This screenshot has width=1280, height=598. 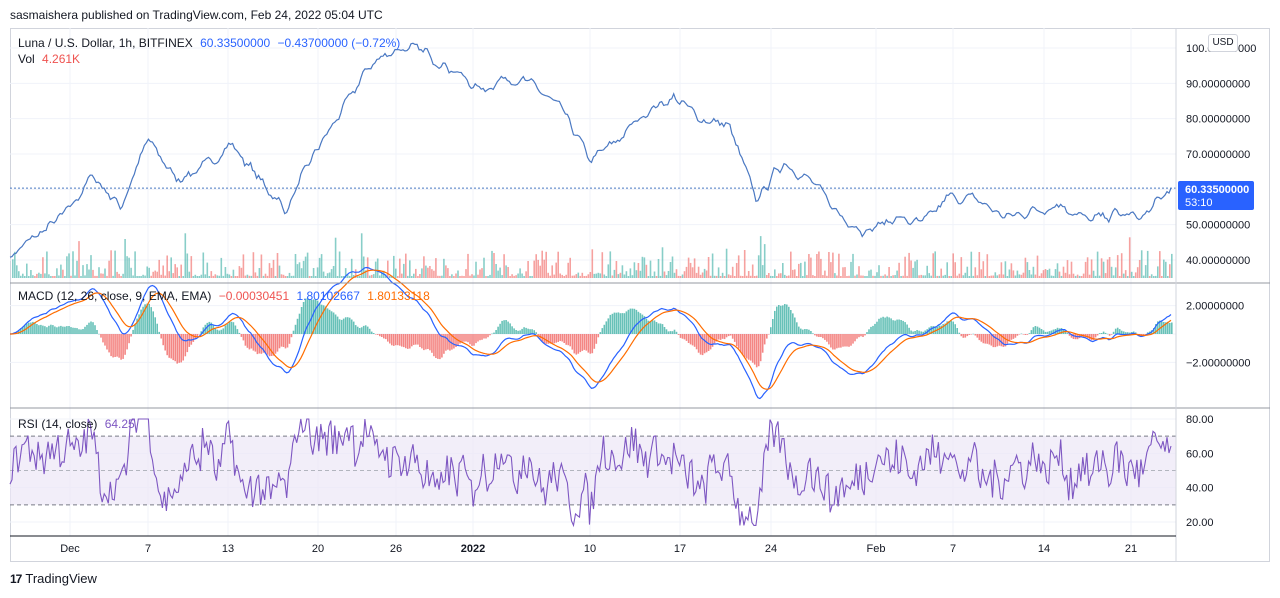 I want to click on symbol-label: Luna / U.S. Dollar, 1h, BITFINEX, so click(x=105, y=43).